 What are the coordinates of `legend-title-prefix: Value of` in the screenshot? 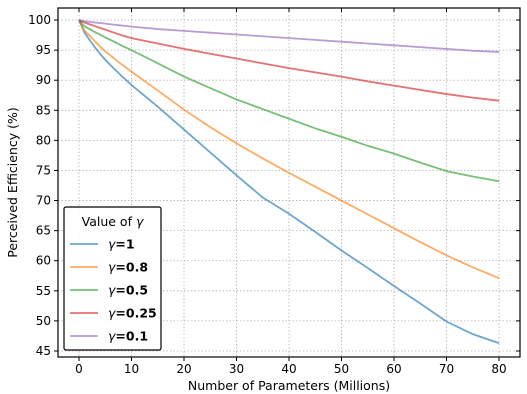 It's located at (109, 221).